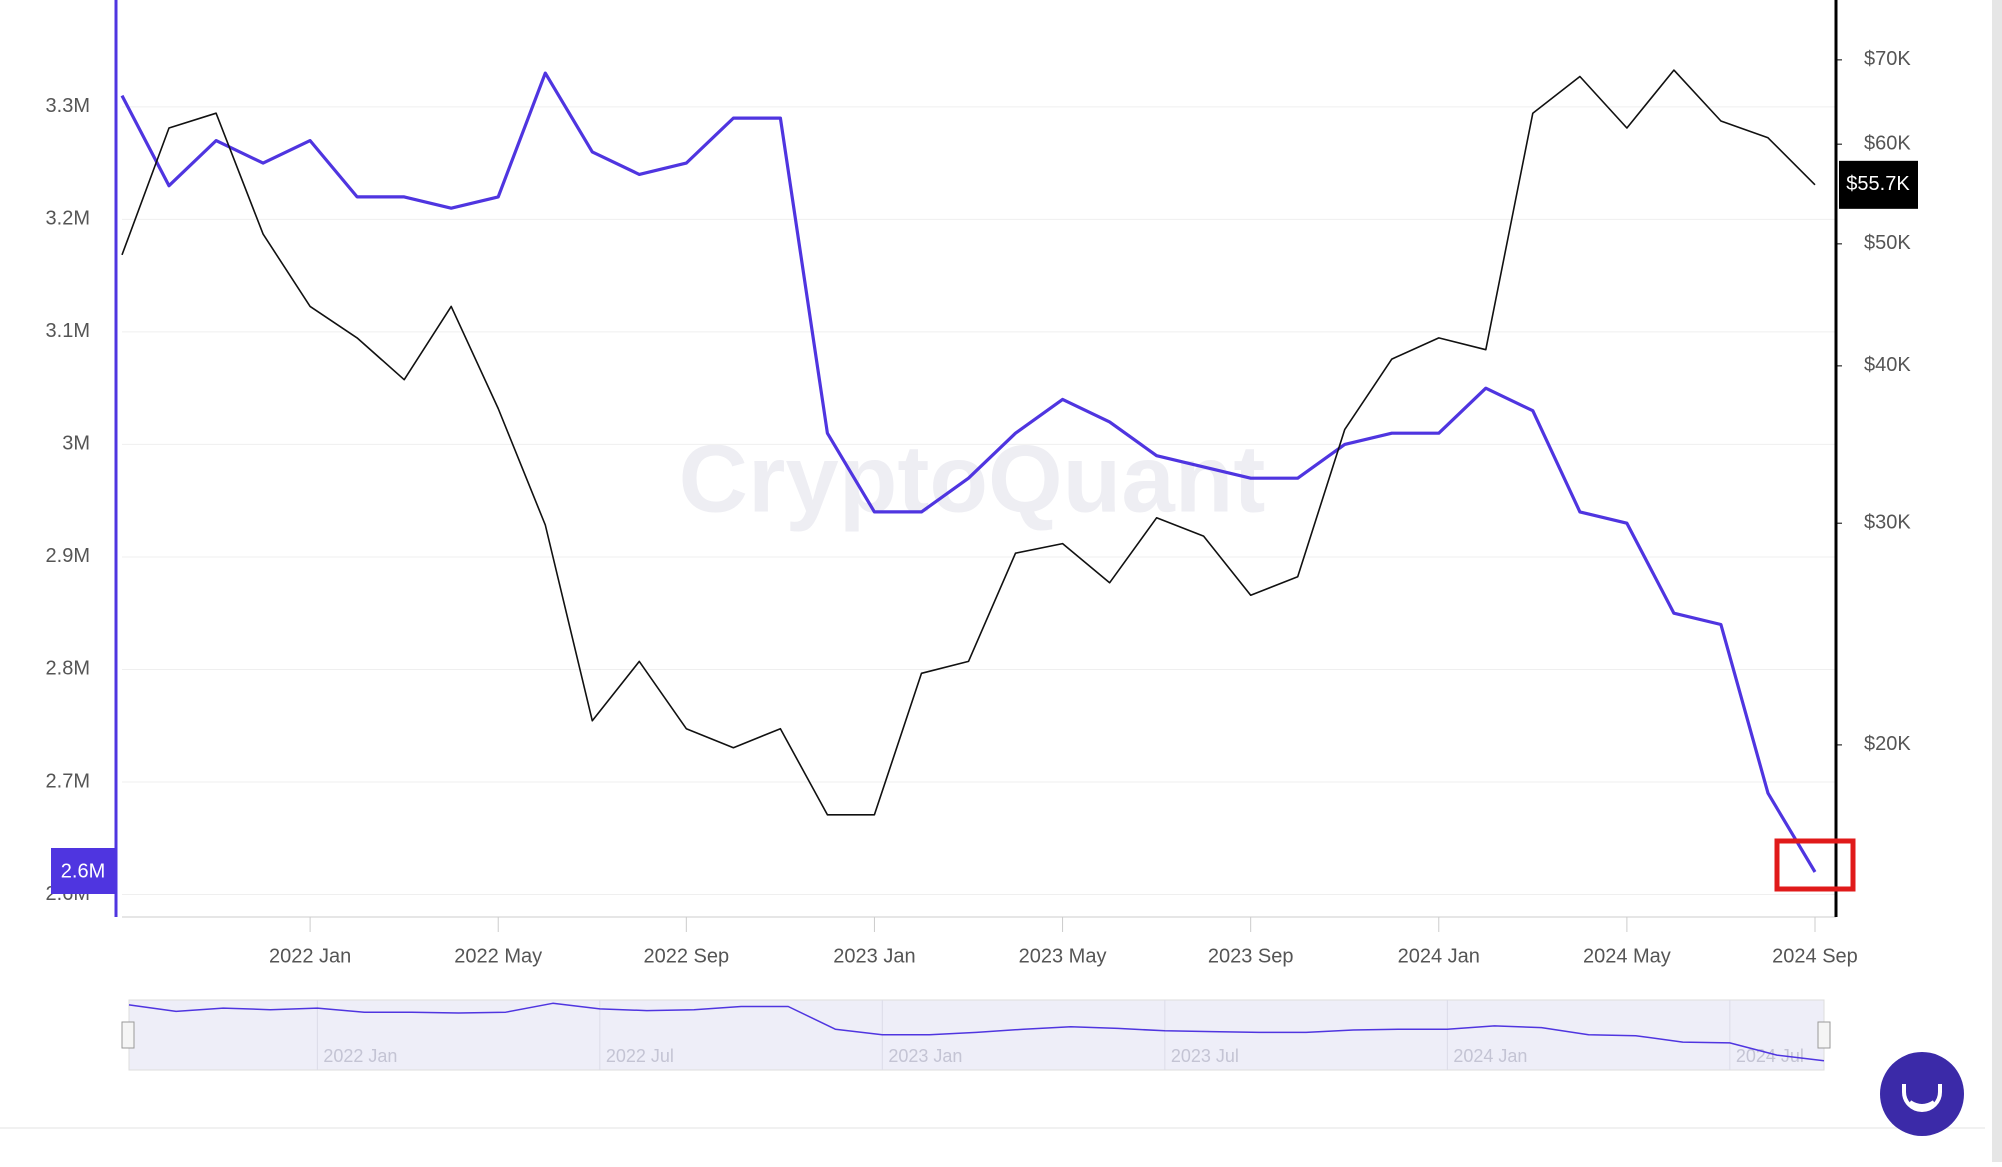 The height and width of the screenshot is (1167, 2002). Describe the element at coordinates (1770, 1056) in the screenshot. I see `navigator-label: 2024 Jul` at that location.